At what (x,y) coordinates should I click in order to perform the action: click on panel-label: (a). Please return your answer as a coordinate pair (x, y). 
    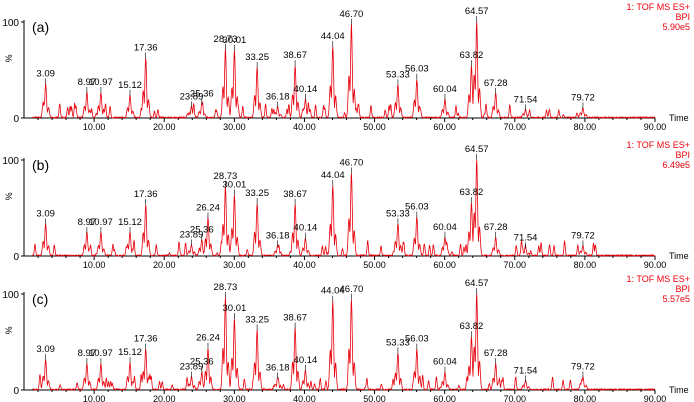
    Looking at the image, I should click on (40, 27).